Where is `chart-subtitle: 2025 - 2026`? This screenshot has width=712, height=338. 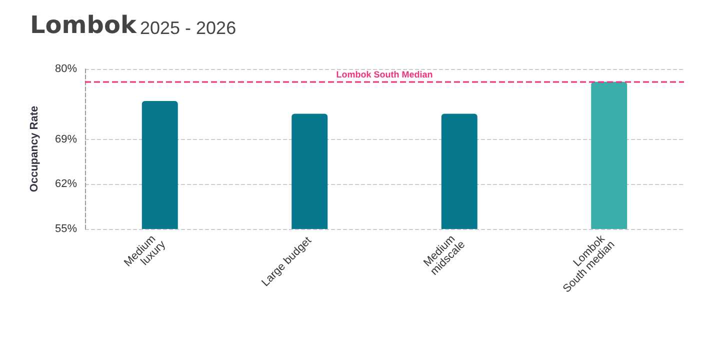
chart-subtitle: 2025 - 2026 is located at coordinates (188, 28).